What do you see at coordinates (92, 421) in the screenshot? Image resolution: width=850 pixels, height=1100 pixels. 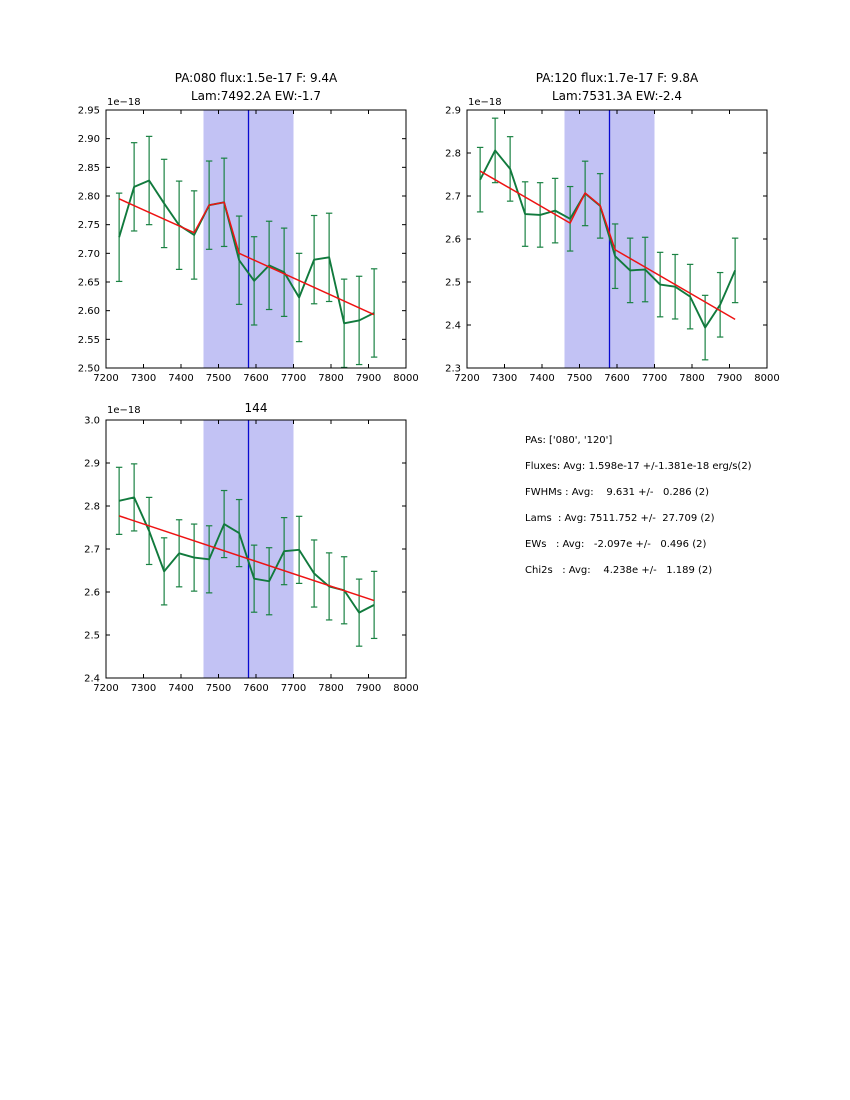 I see `y-tick-label: 3.0` at bounding box center [92, 421].